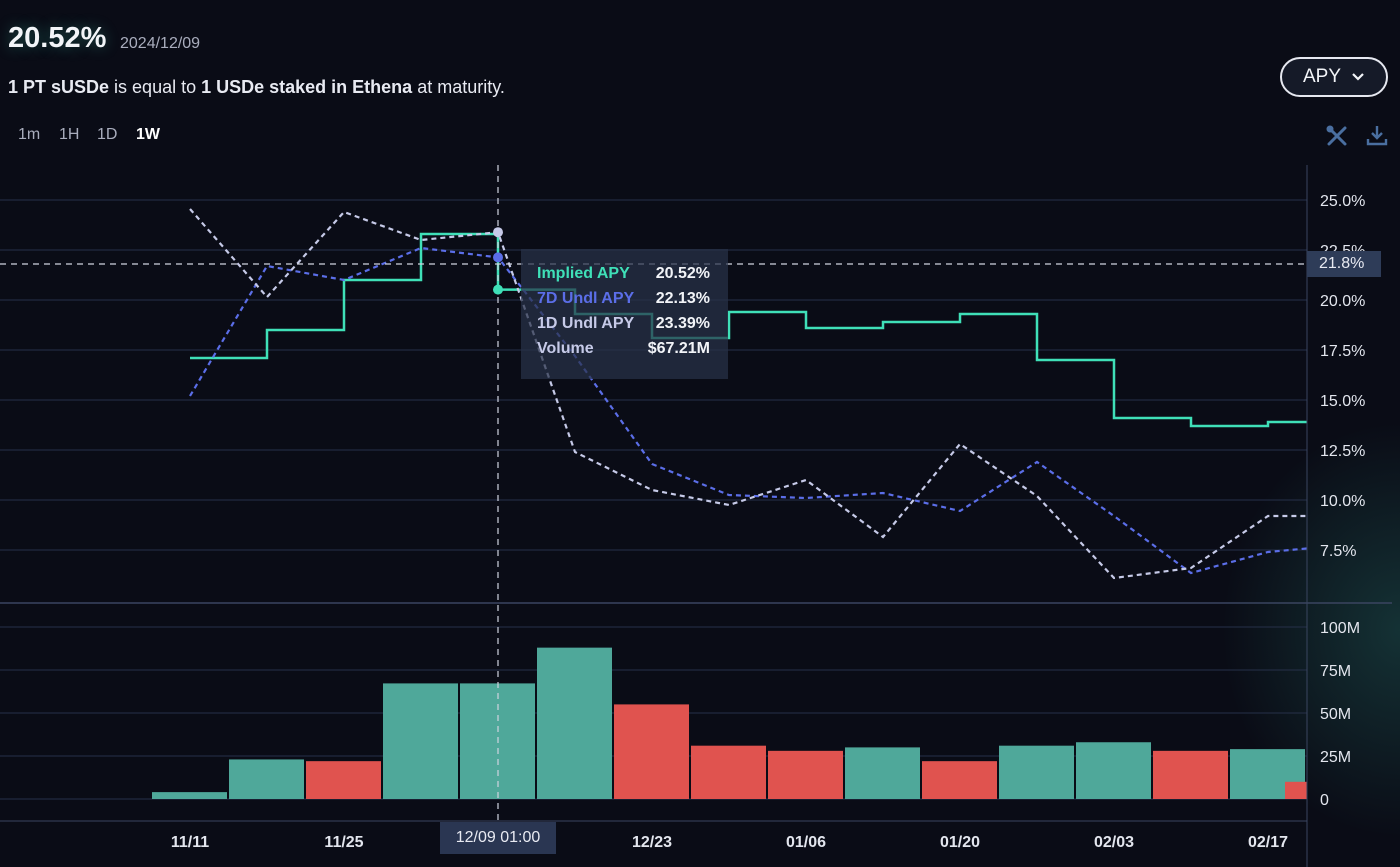 This screenshot has height=867, width=1400. What do you see at coordinates (458, 87) in the screenshot?
I see `desc-part: at maturity.` at bounding box center [458, 87].